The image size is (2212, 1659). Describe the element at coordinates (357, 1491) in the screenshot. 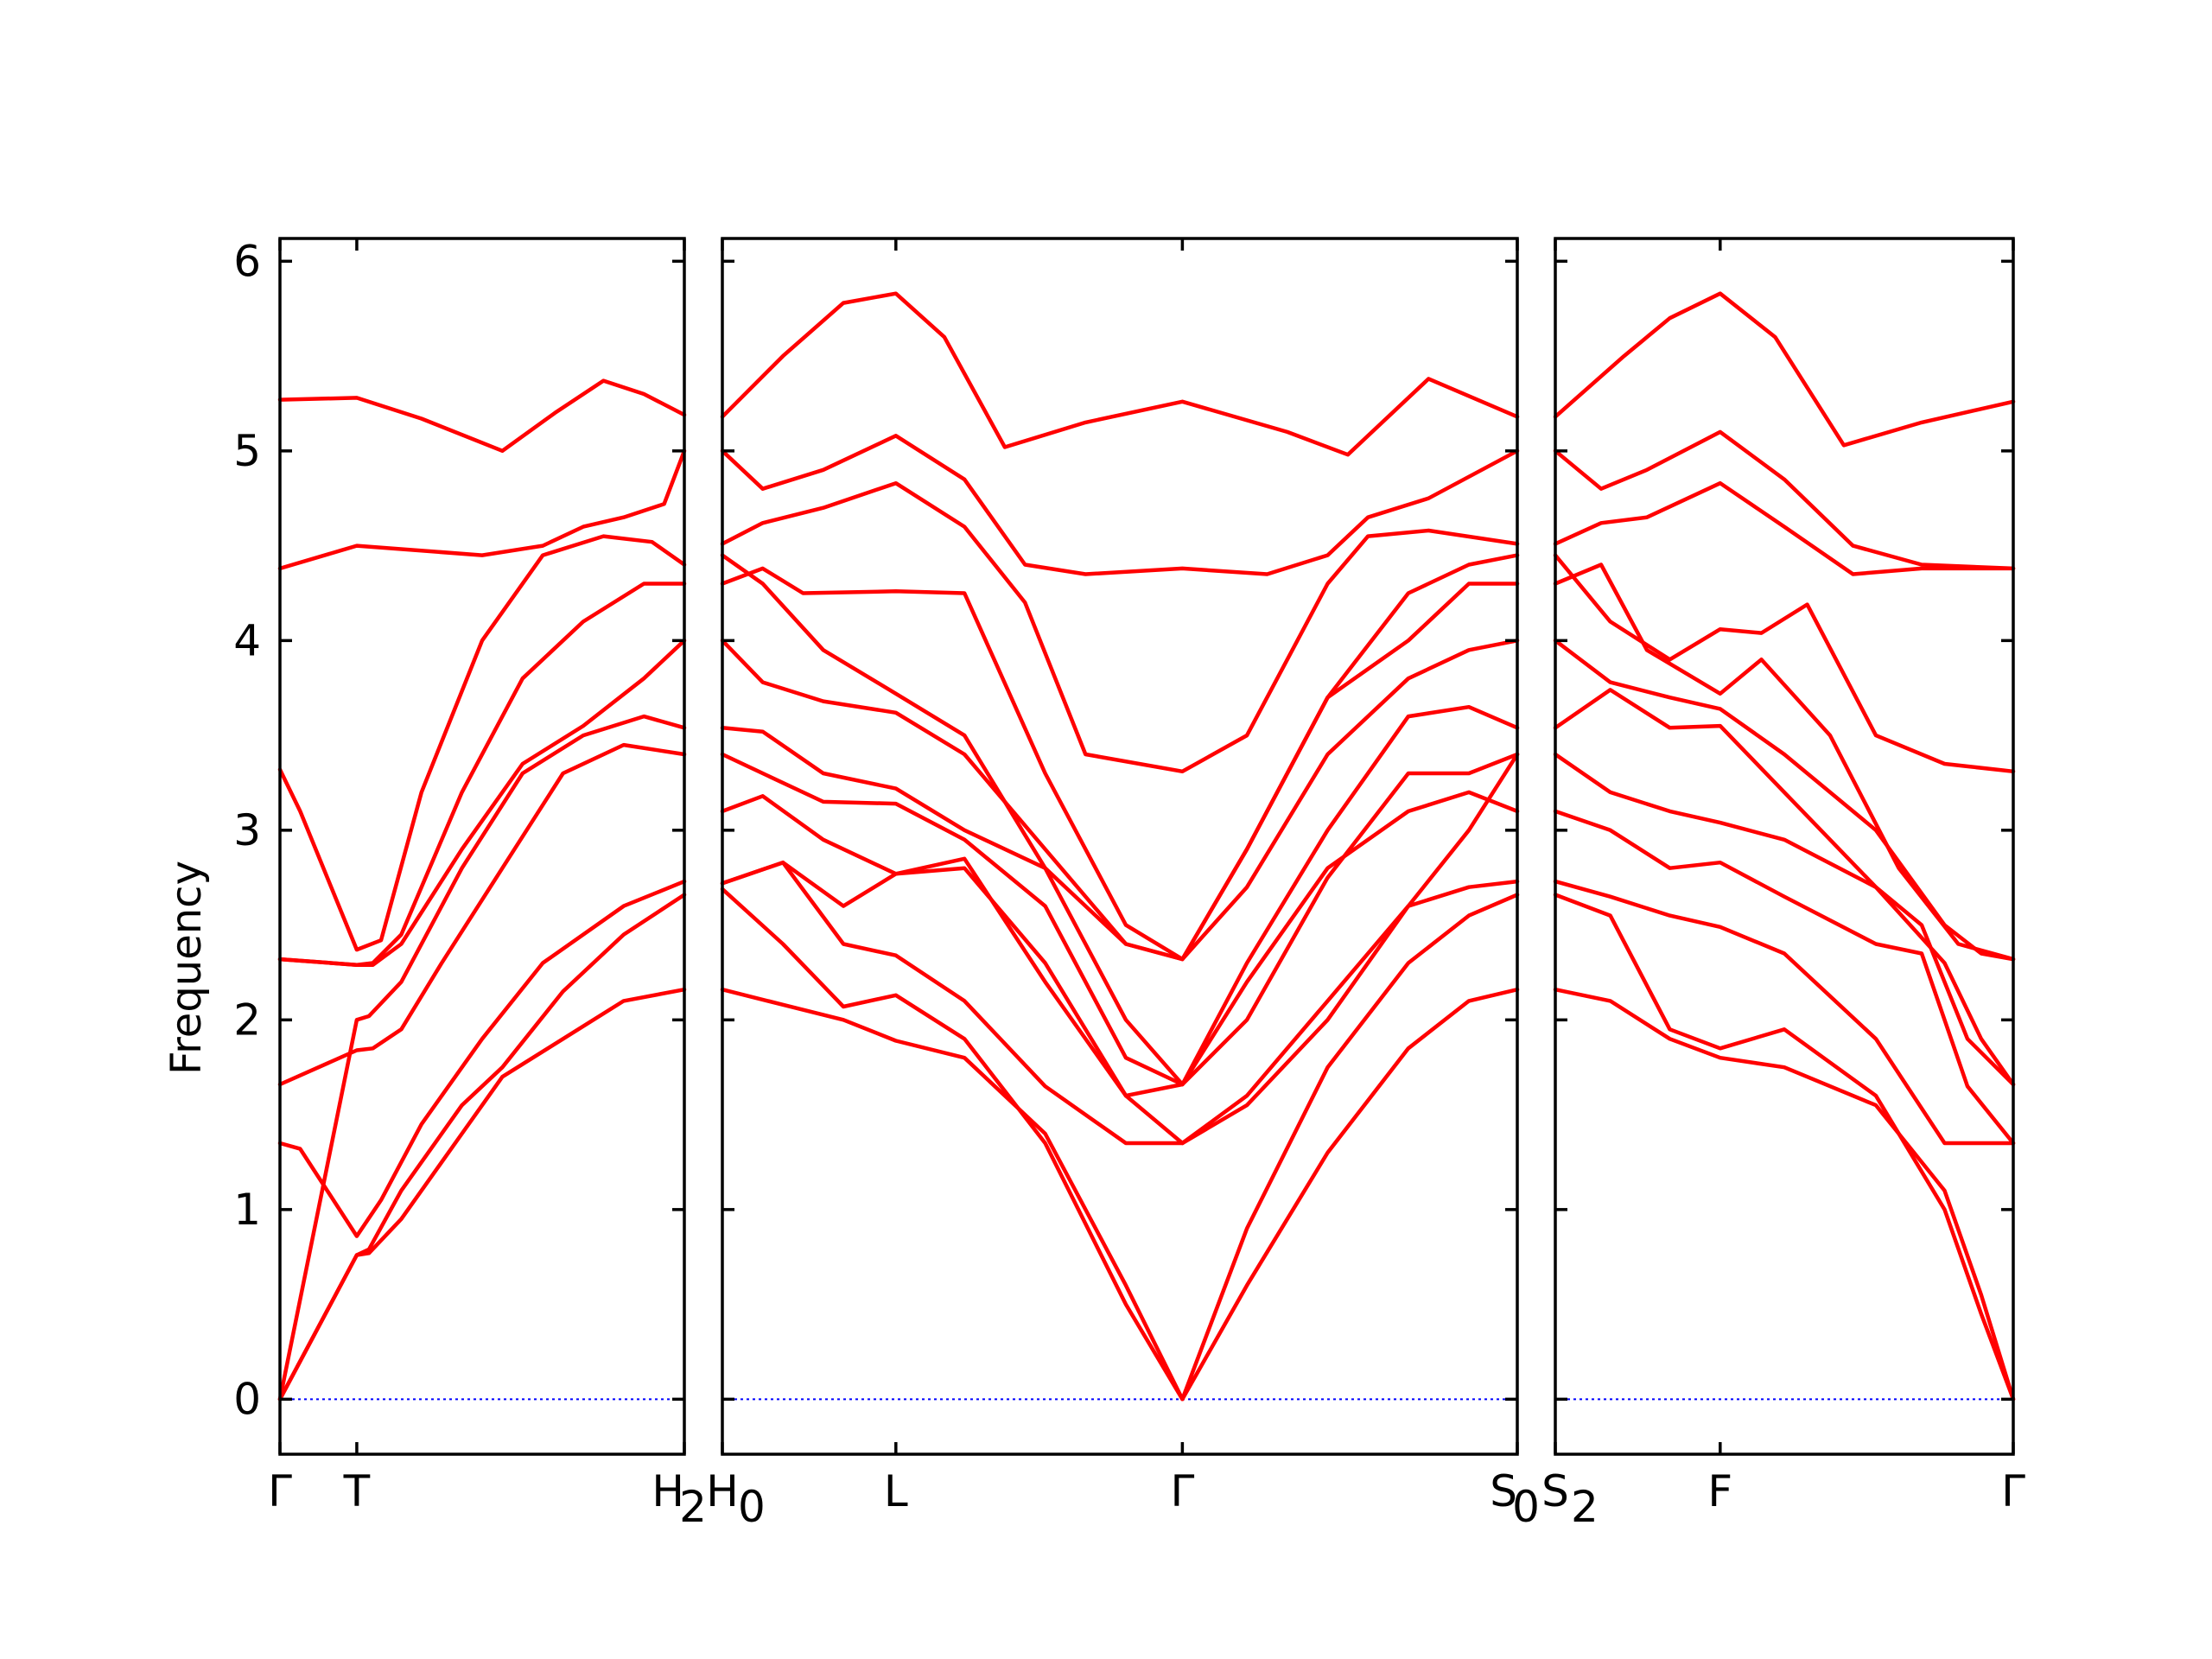

I see `x-tick-label: T` at that location.